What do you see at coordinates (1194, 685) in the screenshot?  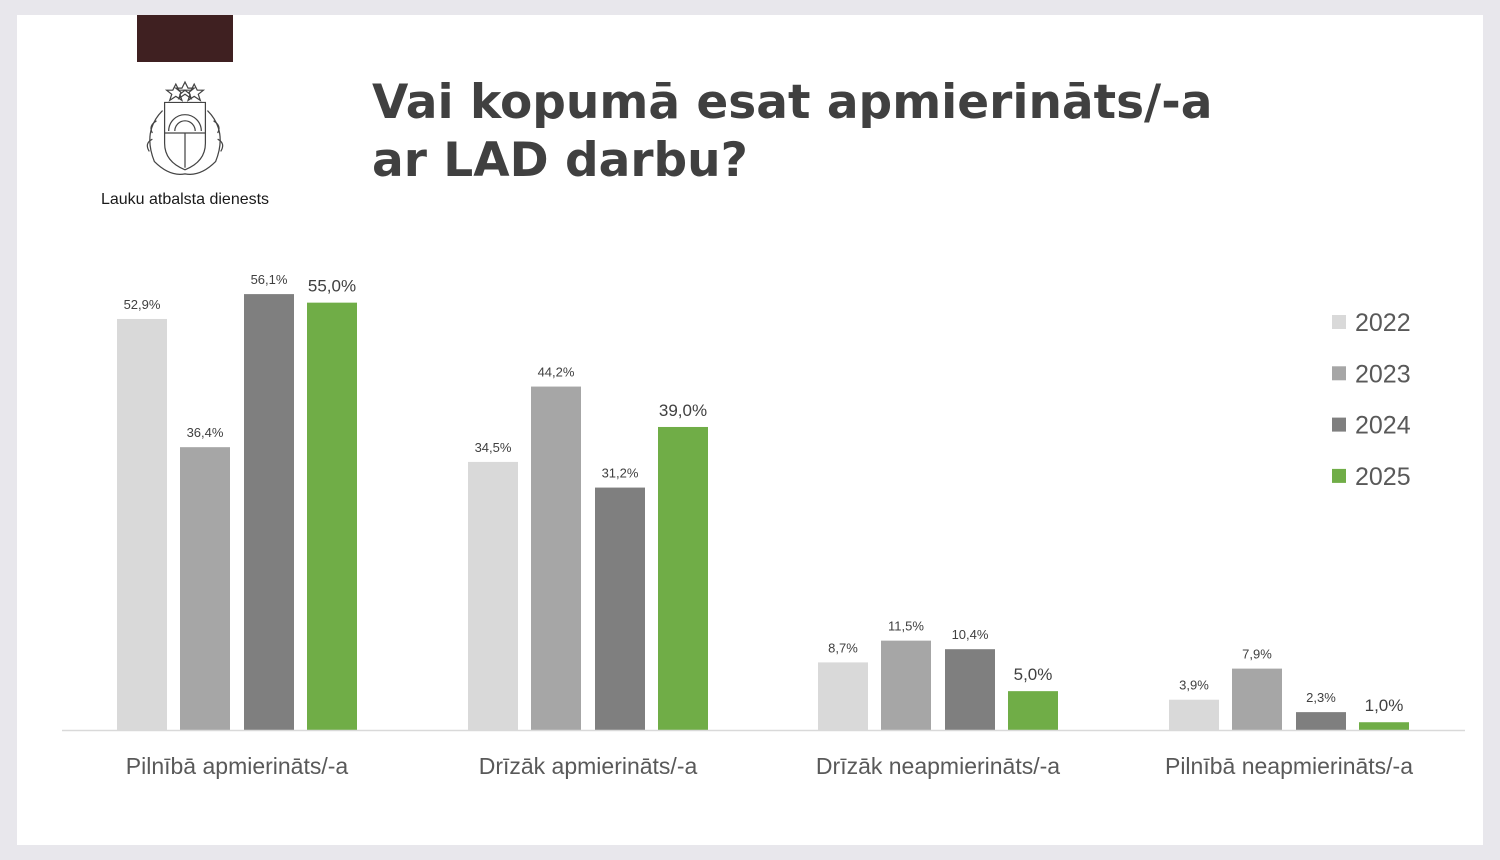 I see `data-label: 3,9%` at bounding box center [1194, 685].